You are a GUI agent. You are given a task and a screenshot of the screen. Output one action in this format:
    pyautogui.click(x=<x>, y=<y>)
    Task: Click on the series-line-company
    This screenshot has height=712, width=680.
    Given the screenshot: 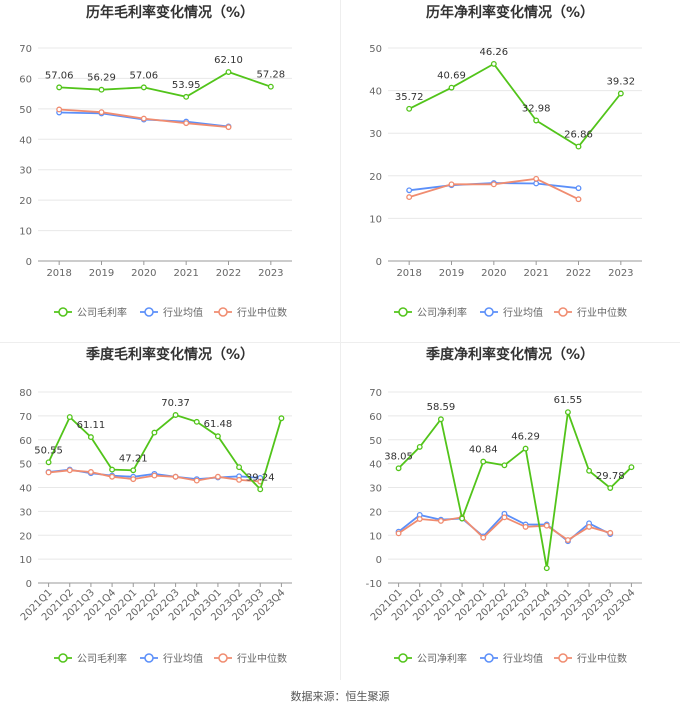 What is the action you would take?
    pyautogui.click(x=165, y=452)
    